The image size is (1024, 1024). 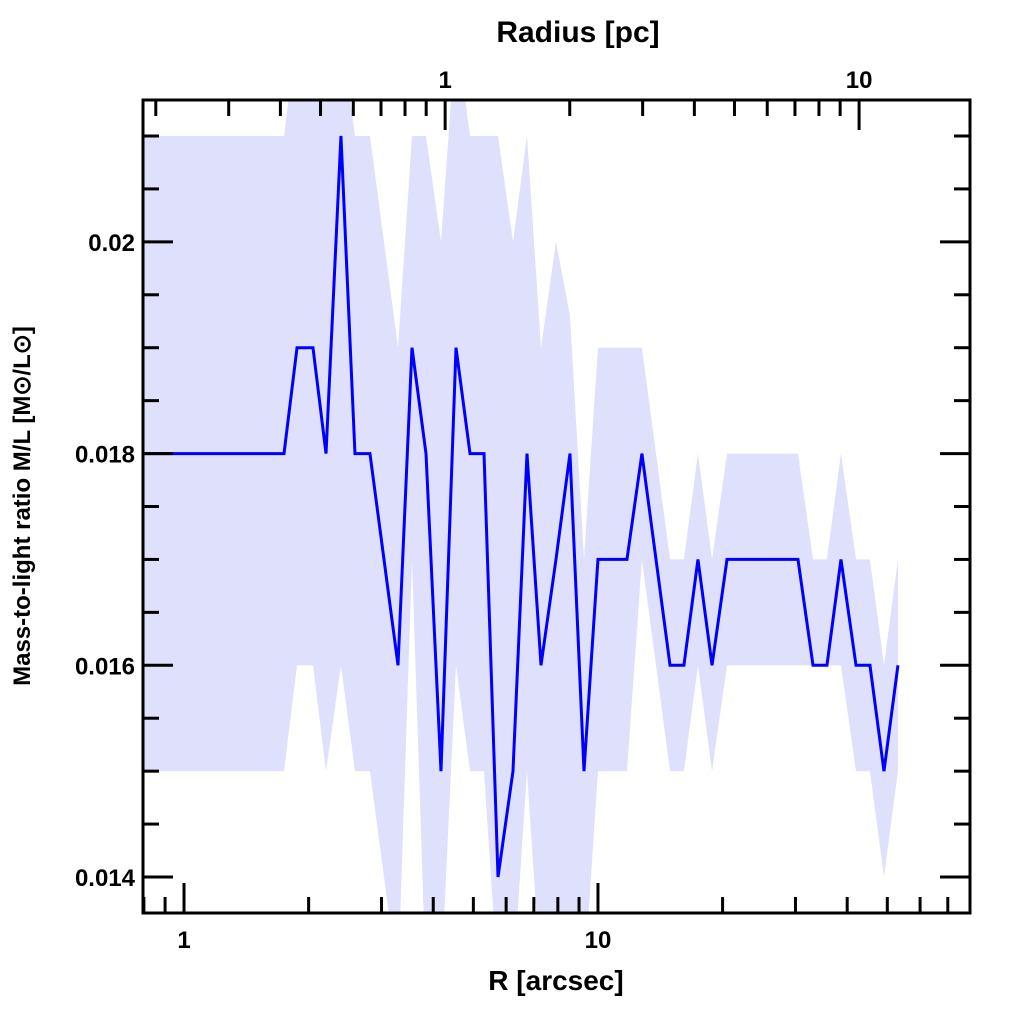 I want to click on x-tick-label-1: 1, so click(x=183, y=940).